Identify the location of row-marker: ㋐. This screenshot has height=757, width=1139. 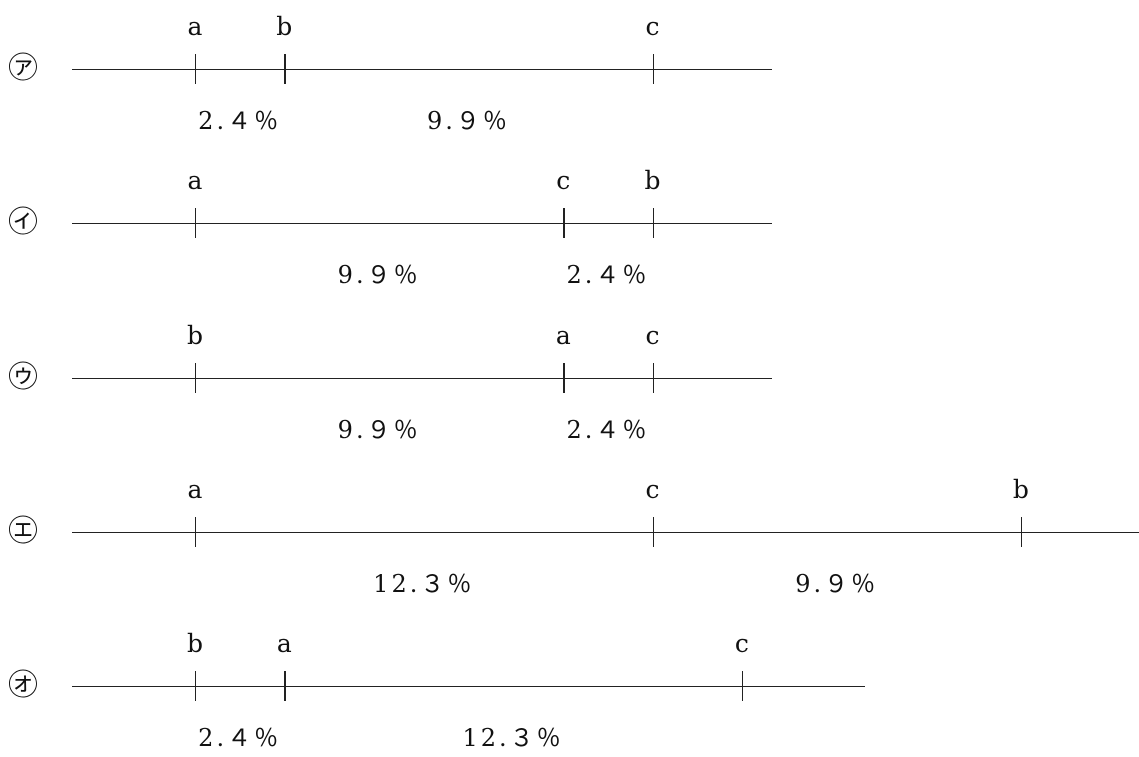
(23, 68).